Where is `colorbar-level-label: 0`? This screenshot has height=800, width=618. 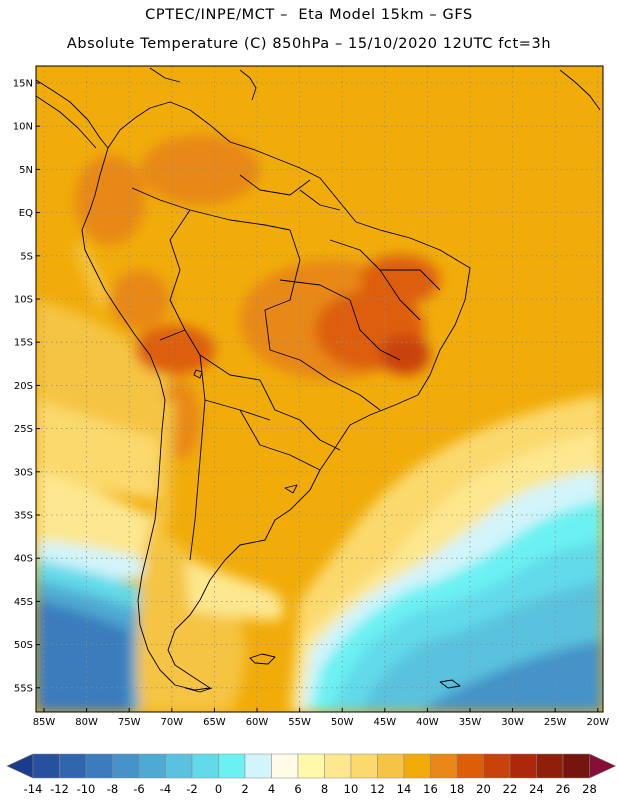
colorbar-level-label: 0 is located at coordinates (218, 789).